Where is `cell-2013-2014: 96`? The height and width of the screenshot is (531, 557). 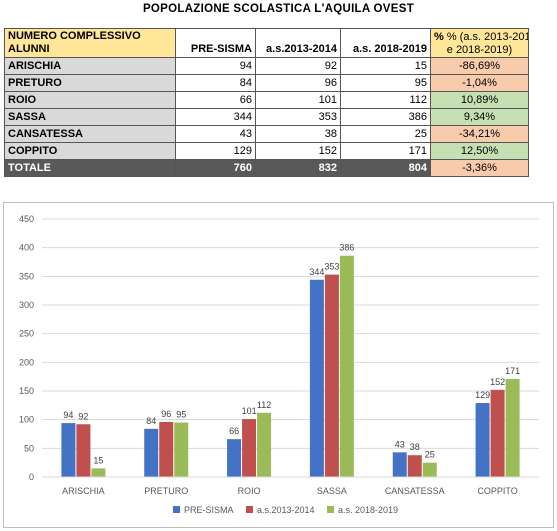 cell-2013-2014: 96 is located at coordinates (298, 83).